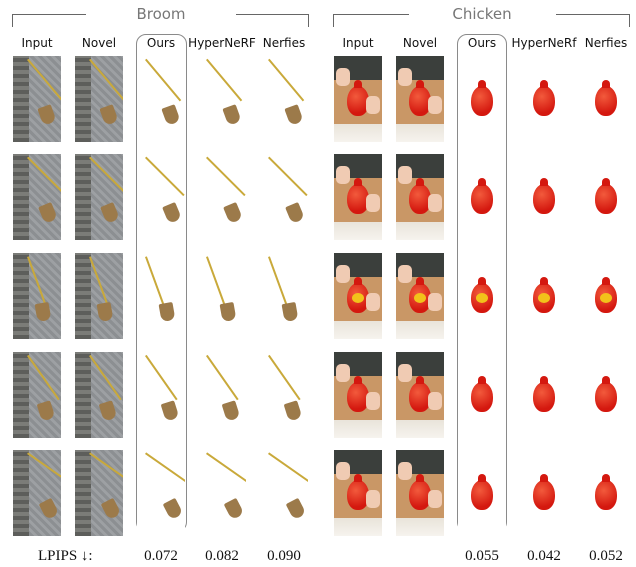 This screenshot has height=567, width=636. Describe the element at coordinates (161, 14) in the screenshot. I see `broom-title: Broom` at that location.